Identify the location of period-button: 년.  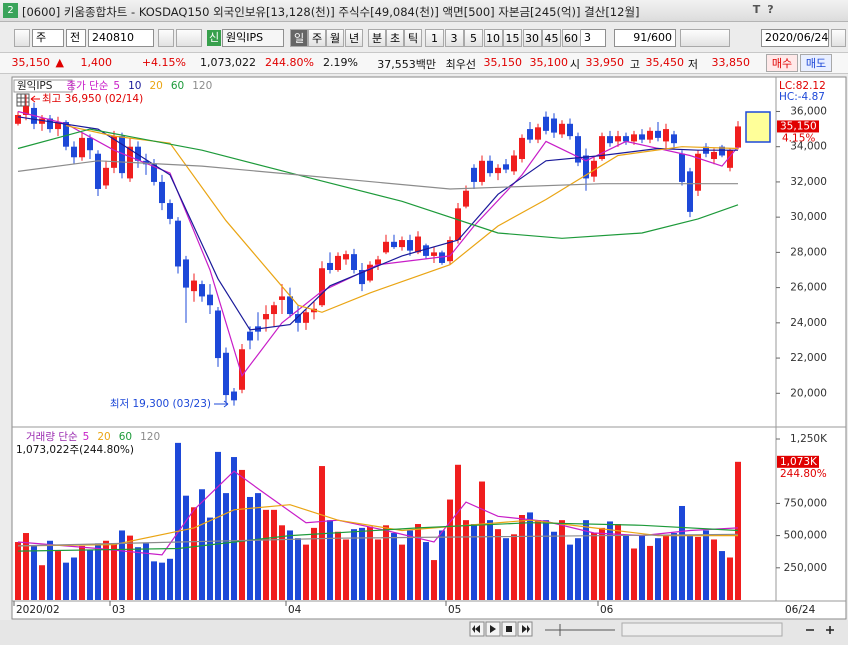
(354, 38).